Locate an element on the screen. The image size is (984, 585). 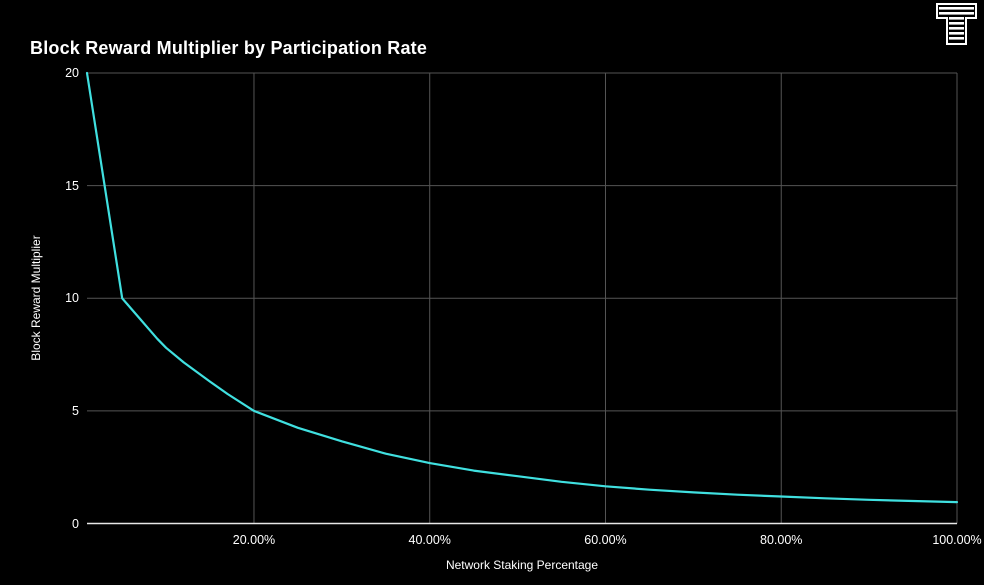
token-terminal-logo-icon is located at coordinates (956, 24).